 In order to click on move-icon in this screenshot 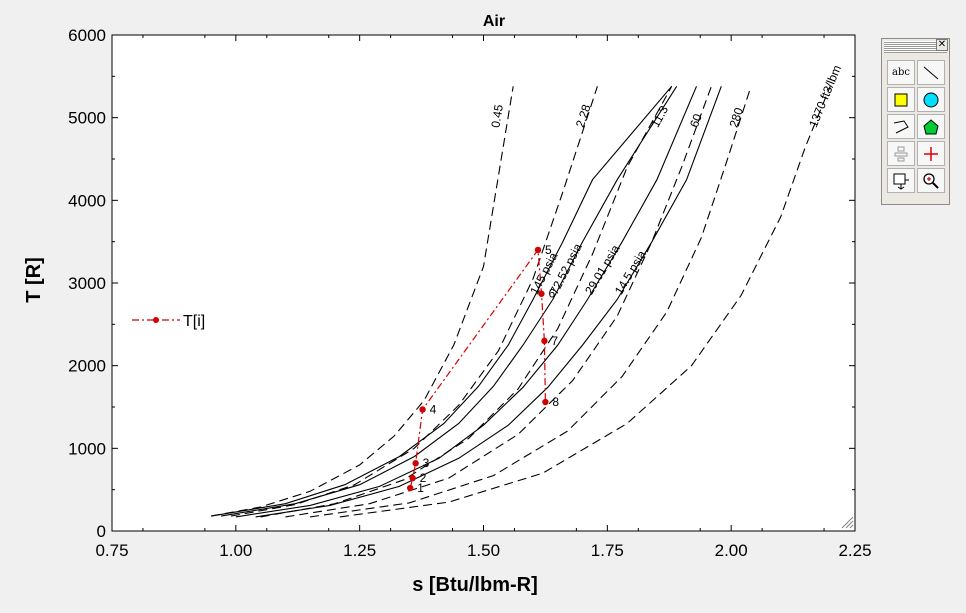, I will do `click(901, 181)`.